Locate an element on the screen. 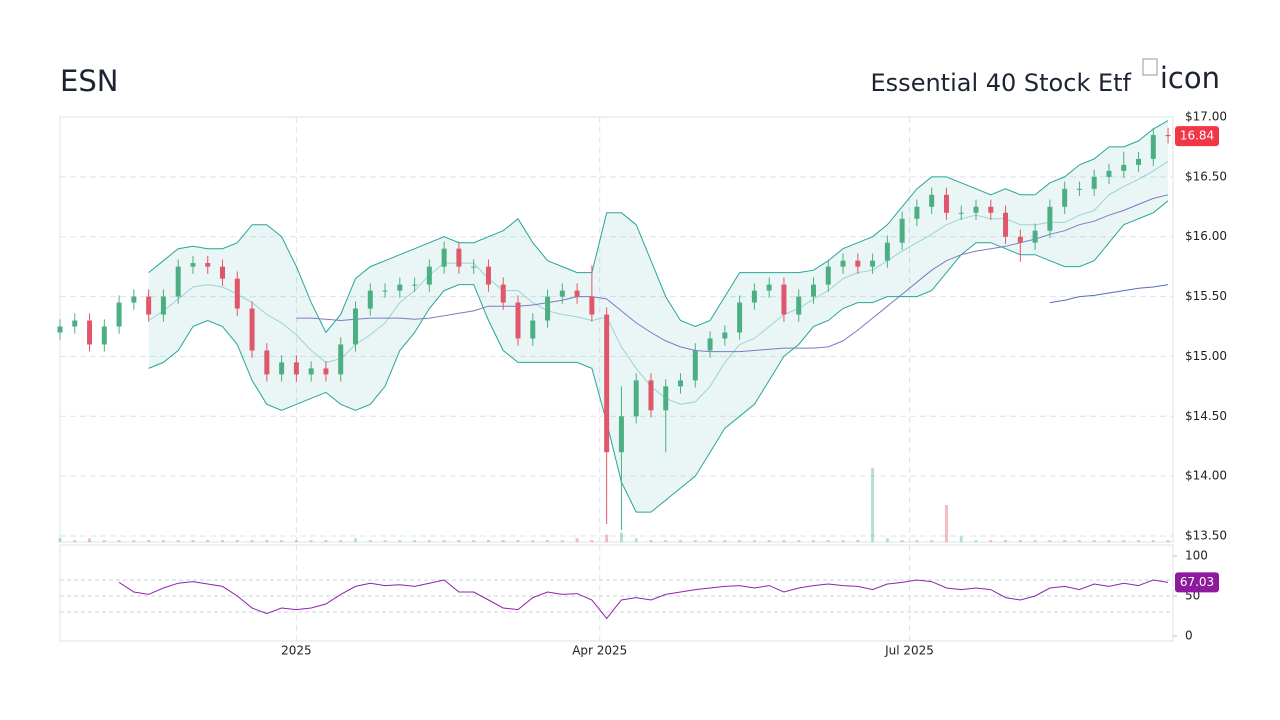 The height and width of the screenshot is (720, 1280). last-rsi-tag-bg is located at coordinates (1197, 582).